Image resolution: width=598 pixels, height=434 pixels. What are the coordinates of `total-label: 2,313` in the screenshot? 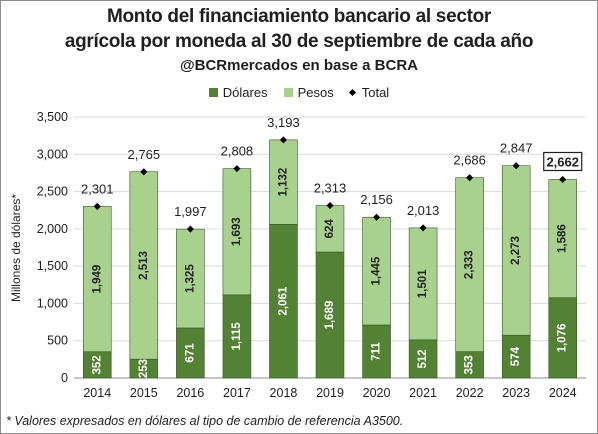 It's located at (330, 188).